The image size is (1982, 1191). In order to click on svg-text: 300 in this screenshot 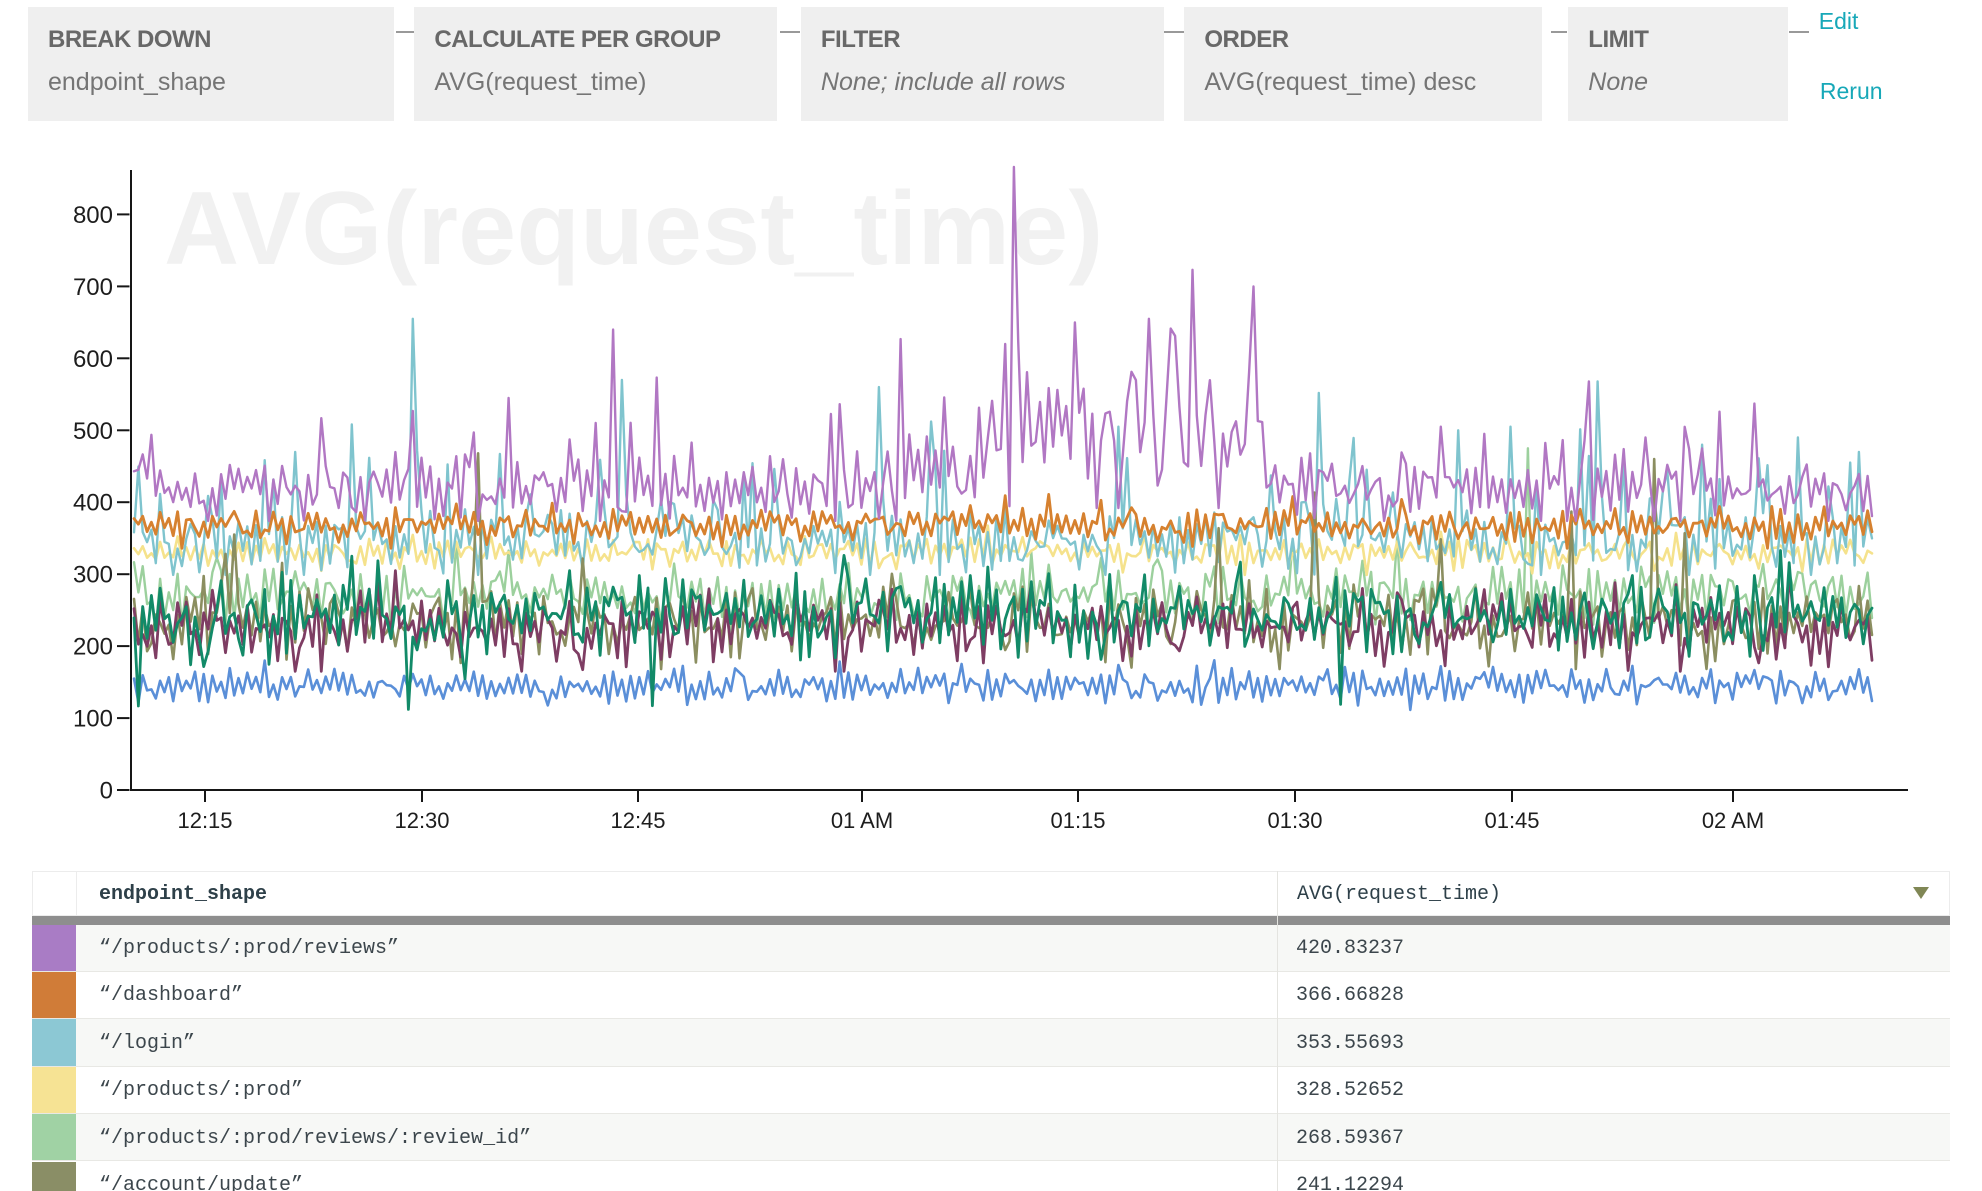, I will do `click(93, 575)`.